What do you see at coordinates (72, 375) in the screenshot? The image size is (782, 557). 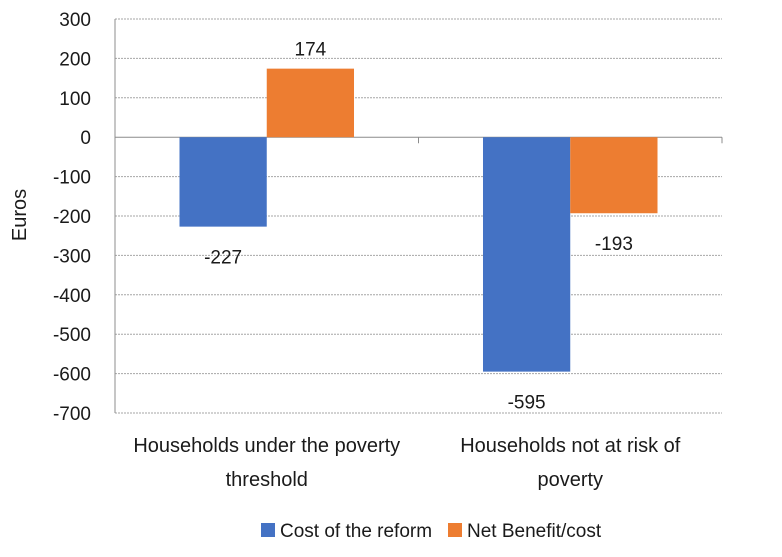 I see `y-tick-label: -600` at bounding box center [72, 375].